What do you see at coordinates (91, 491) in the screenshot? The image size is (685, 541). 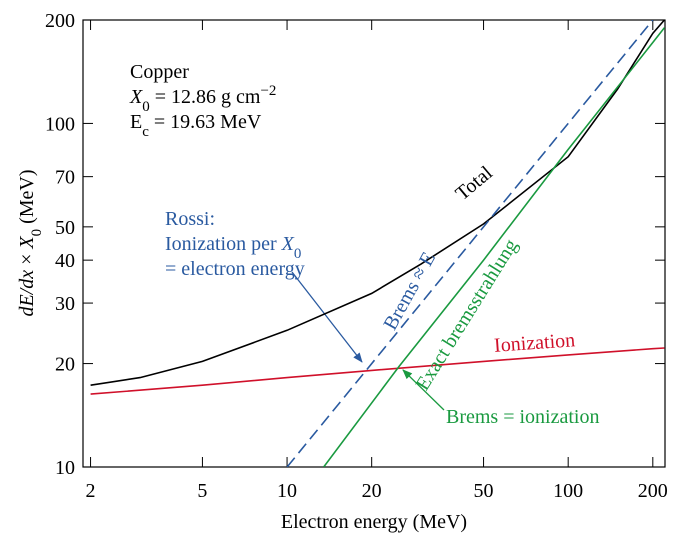 I see `x-tick-label: 2` at bounding box center [91, 491].